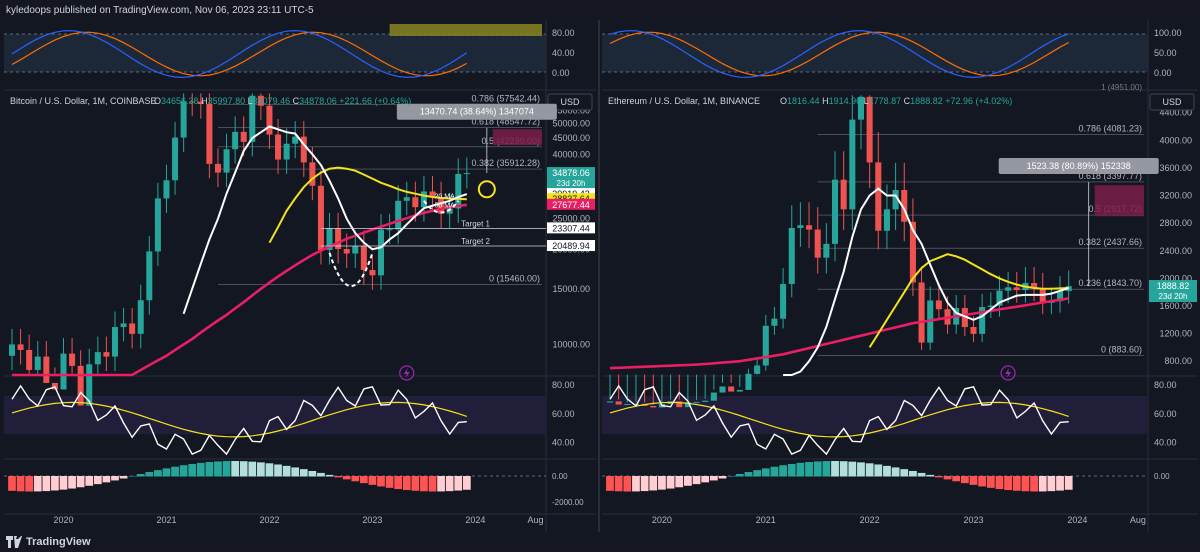  What do you see at coordinates (58, 542) in the screenshot?
I see `tradingview-brand: TradingView` at bounding box center [58, 542].